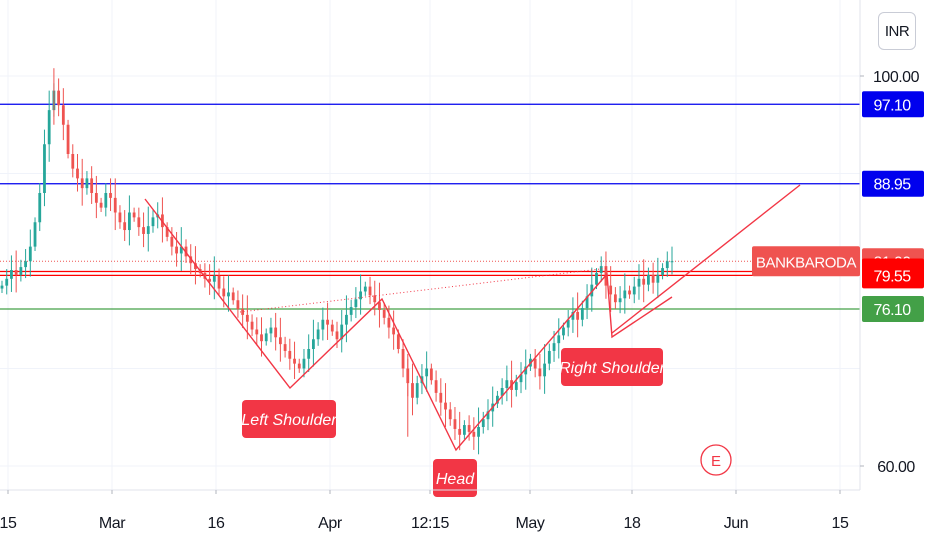 The image size is (932, 550). I want to click on label-text: Right Shoulder, so click(612, 368).